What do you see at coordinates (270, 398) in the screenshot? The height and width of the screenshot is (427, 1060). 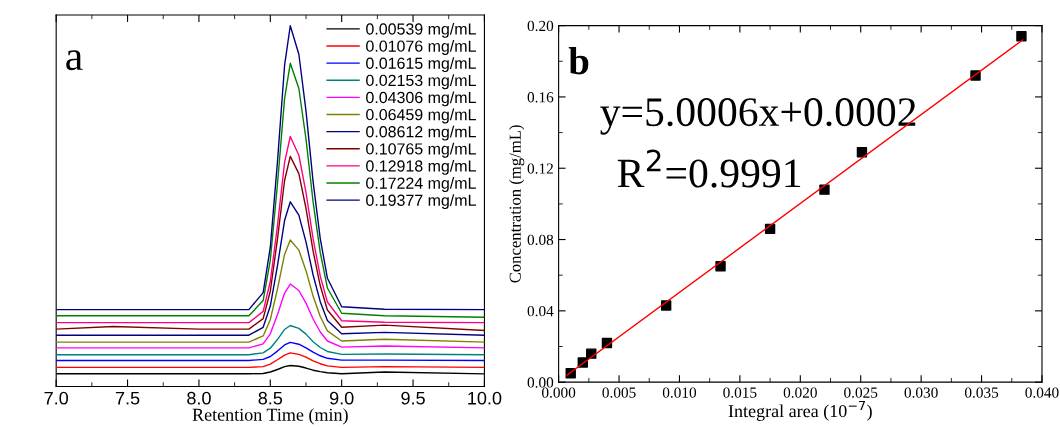 I see `x-tick-label: 8.5` at bounding box center [270, 398].